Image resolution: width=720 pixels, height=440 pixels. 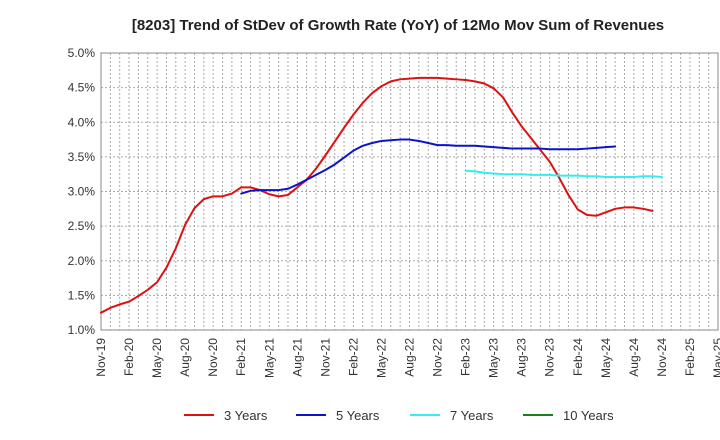 I want to click on x-tick-label: Aug-24, so click(x=634, y=357).